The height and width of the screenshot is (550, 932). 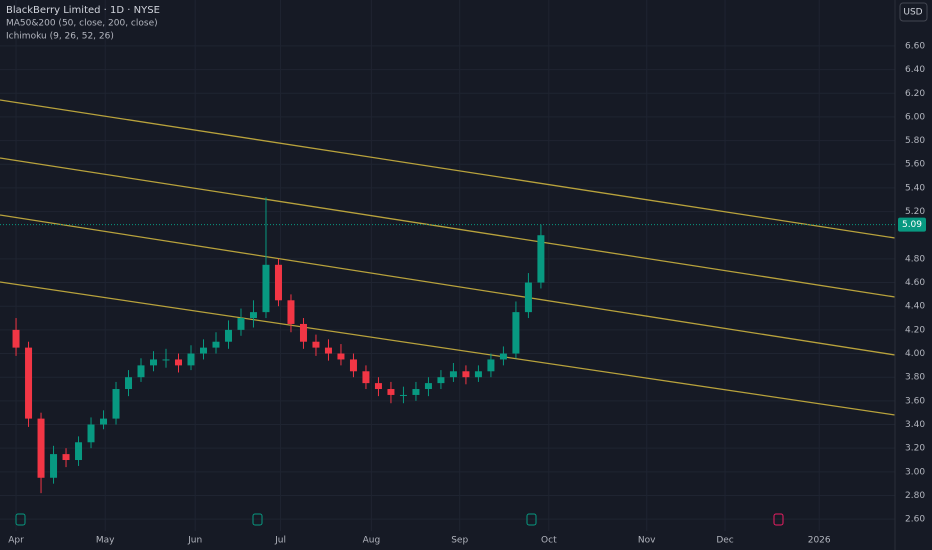 I want to click on event-icons, so click(x=399, y=519).